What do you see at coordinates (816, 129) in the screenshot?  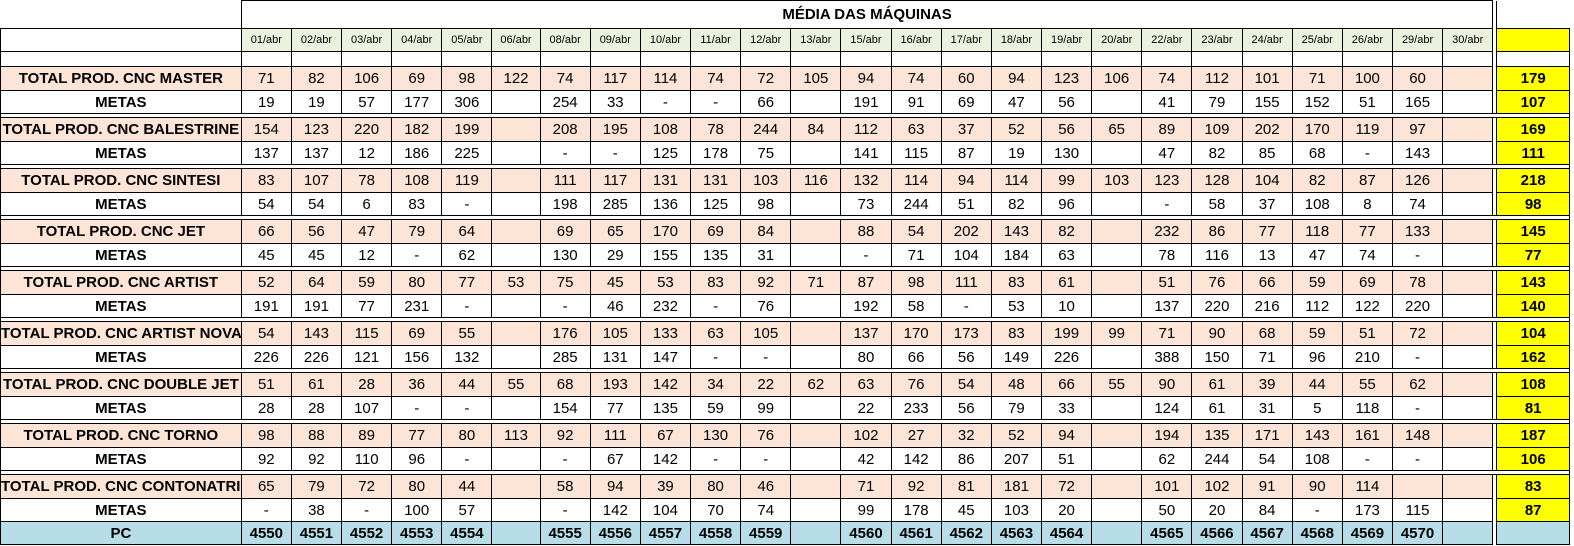 I see `production-cell: 84` at bounding box center [816, 129].